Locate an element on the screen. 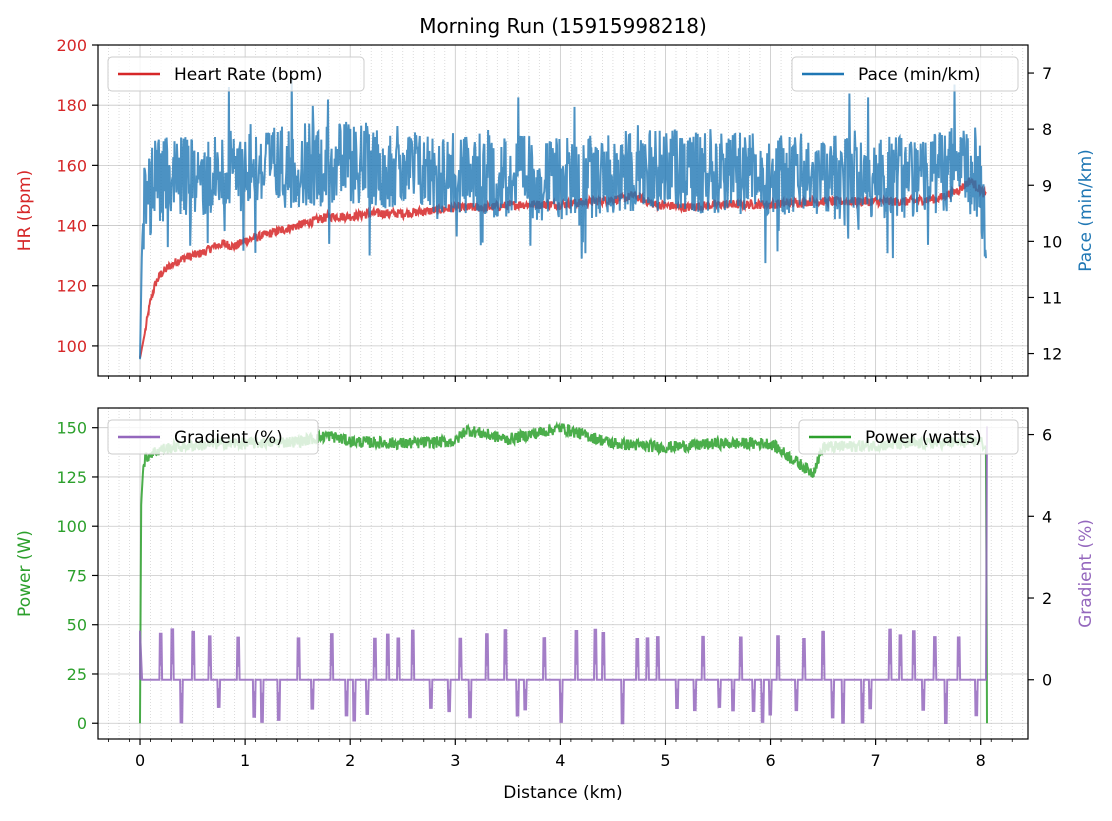 This screenshot has width=1112, height=821. bottom-right-tick-label: 0 is located at coordinates (1047, 680).